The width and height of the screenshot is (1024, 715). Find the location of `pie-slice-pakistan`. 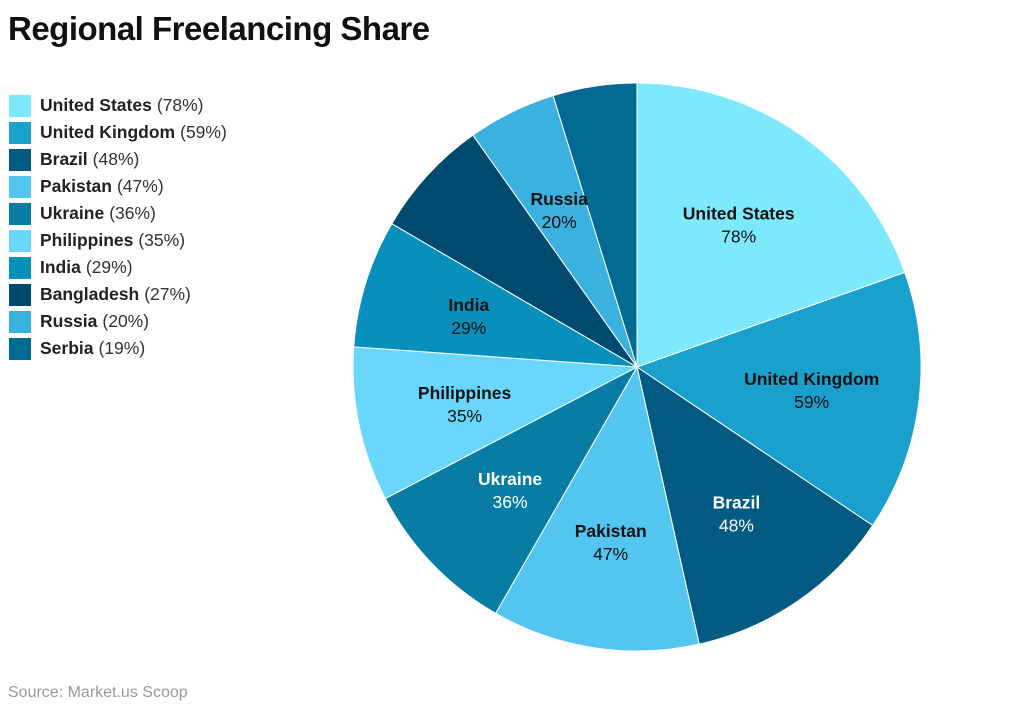

pie-slice-pakistan is located at coordinates (597, 508).